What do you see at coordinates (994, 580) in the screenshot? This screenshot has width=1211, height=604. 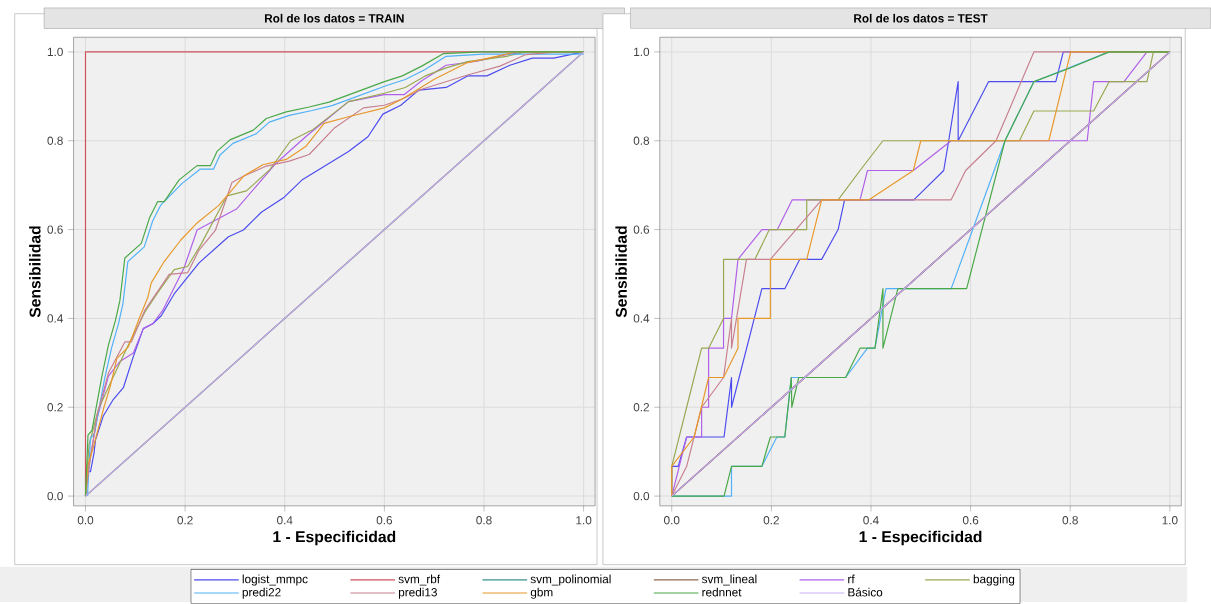 I see `legend-label: bagging` at bounding box center [994, 580].